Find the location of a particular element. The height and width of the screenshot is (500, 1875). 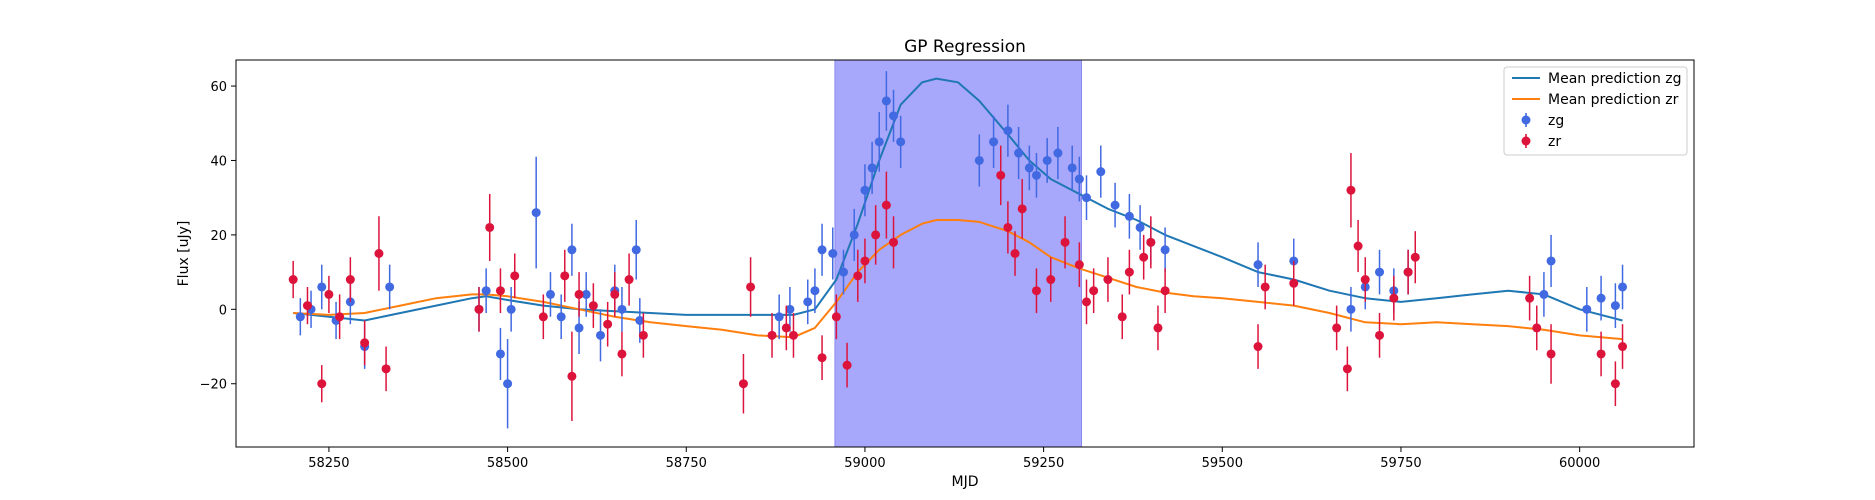

x-tick-label: 60000 is located at coordinates (1579, 463).